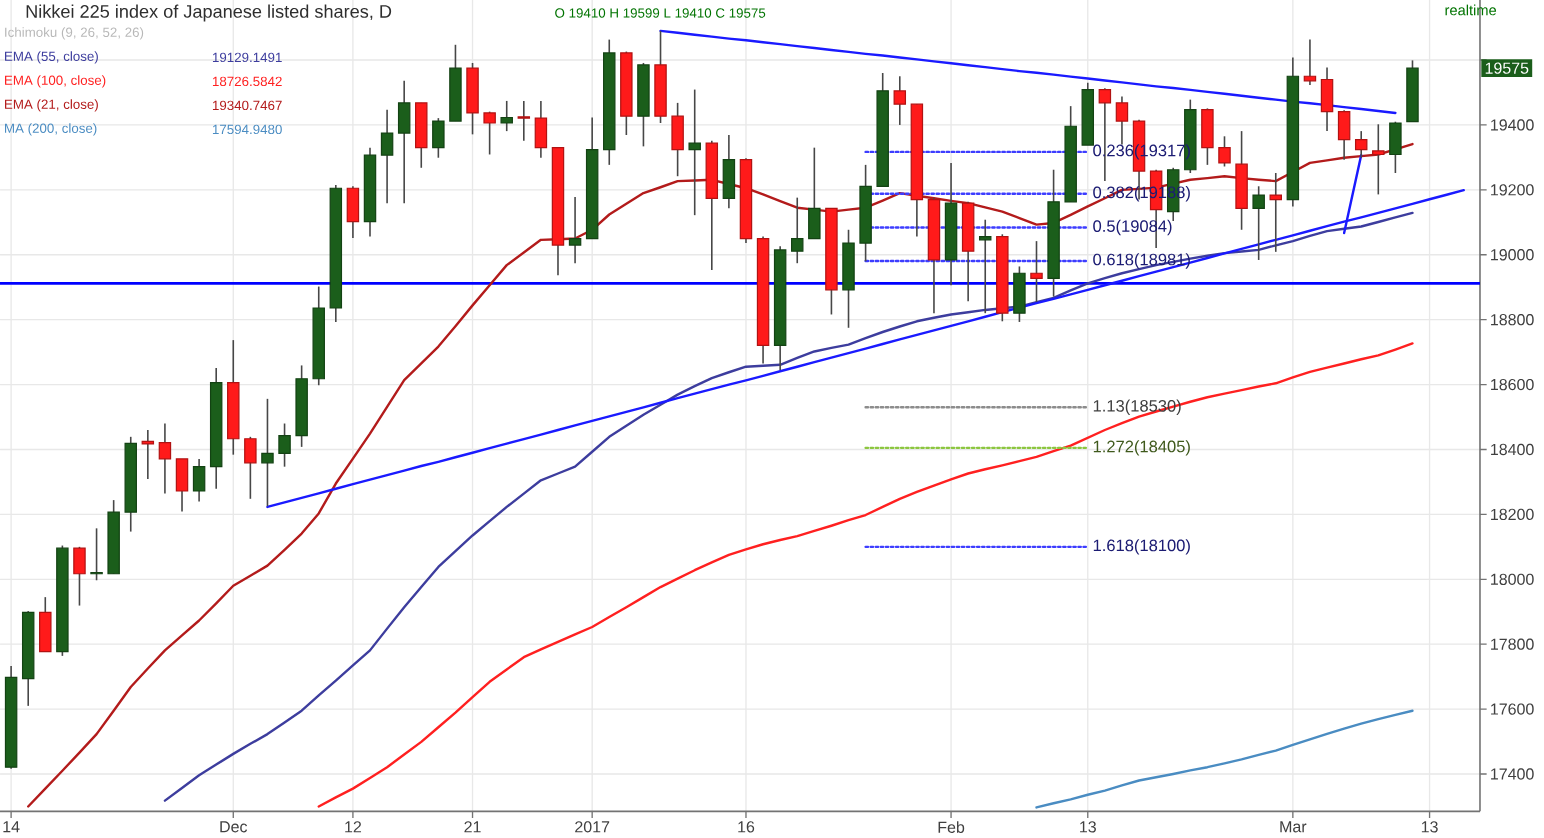 The image size is (1544, 838). I want to click on x-tick-label: Mar, so click(1293, 827).